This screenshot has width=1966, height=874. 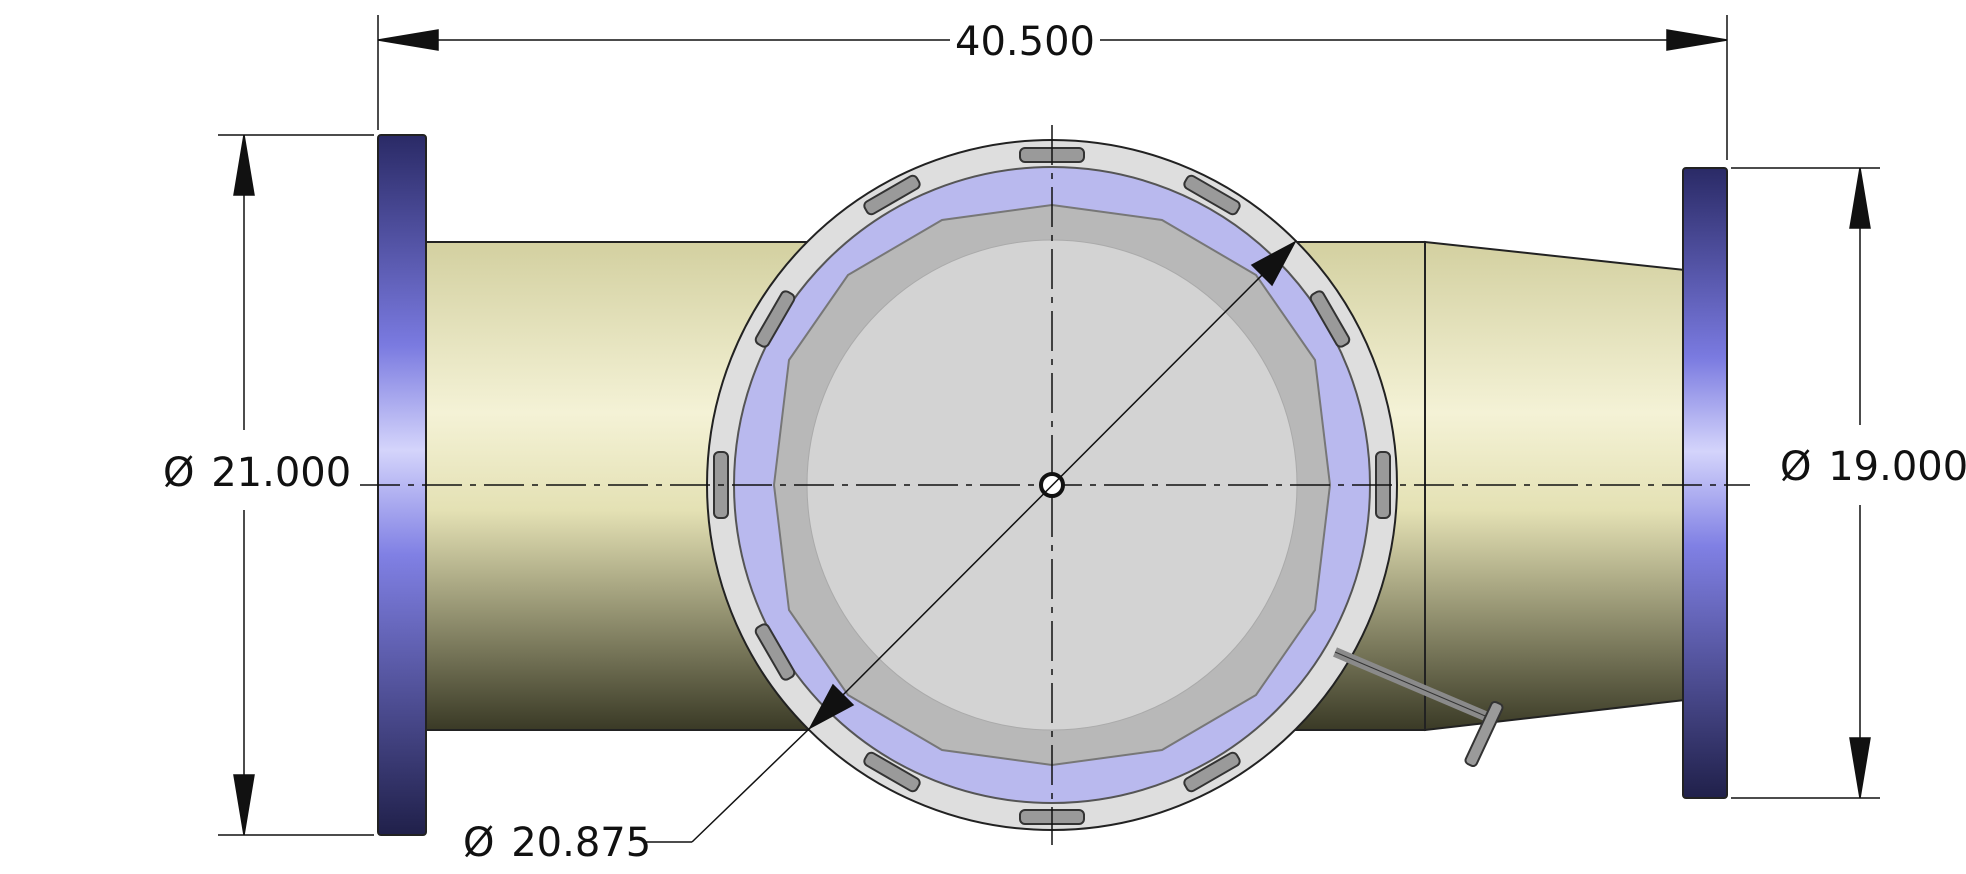 What do you see at coordinates (1212, 195) in the screenshot?
I see `clamp-top-right` at bounding box center [1212, 195].